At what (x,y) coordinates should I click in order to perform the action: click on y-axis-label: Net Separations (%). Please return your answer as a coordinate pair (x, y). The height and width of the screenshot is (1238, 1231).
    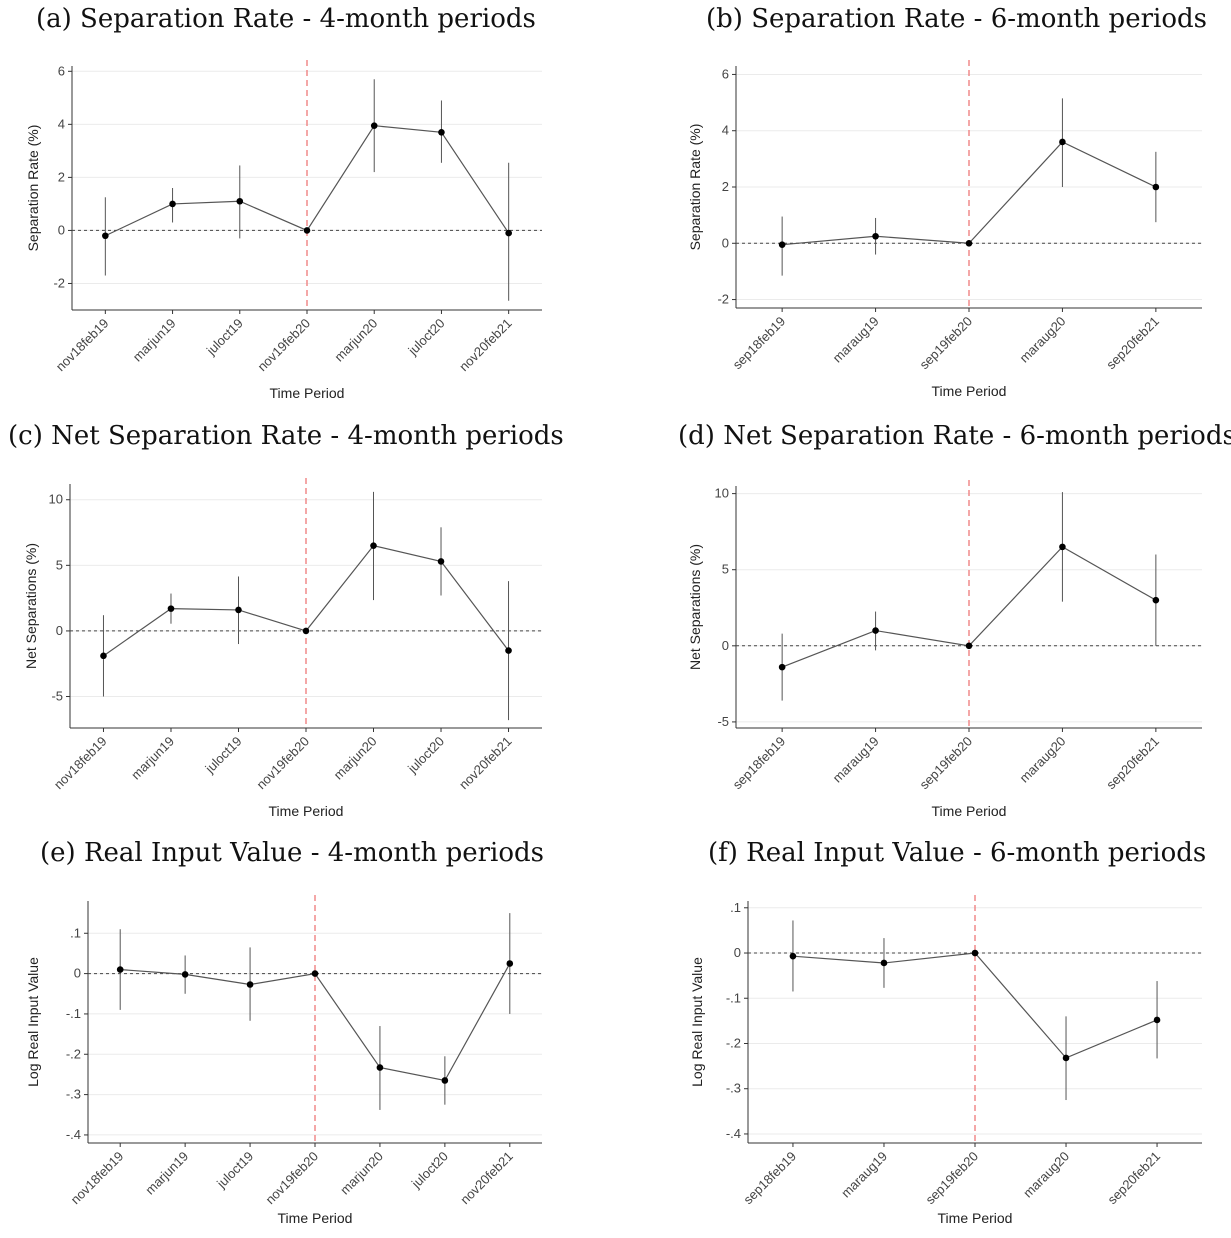
    Looking at the image, I should click on (695, 607).